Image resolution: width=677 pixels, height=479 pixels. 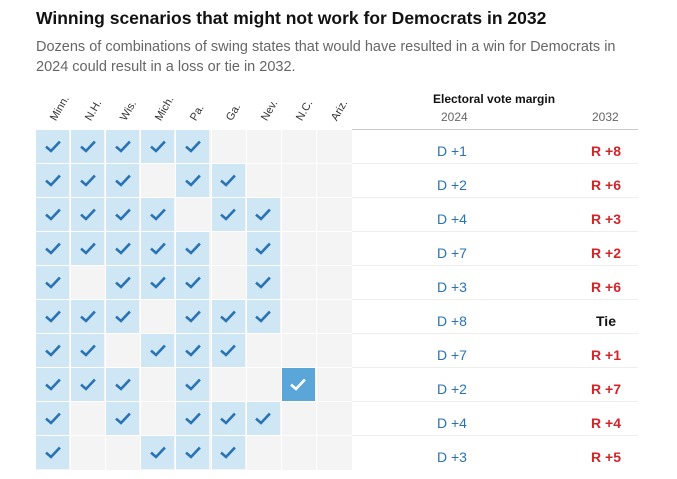 I want to click on header-rule, so click(x=495, y=129).